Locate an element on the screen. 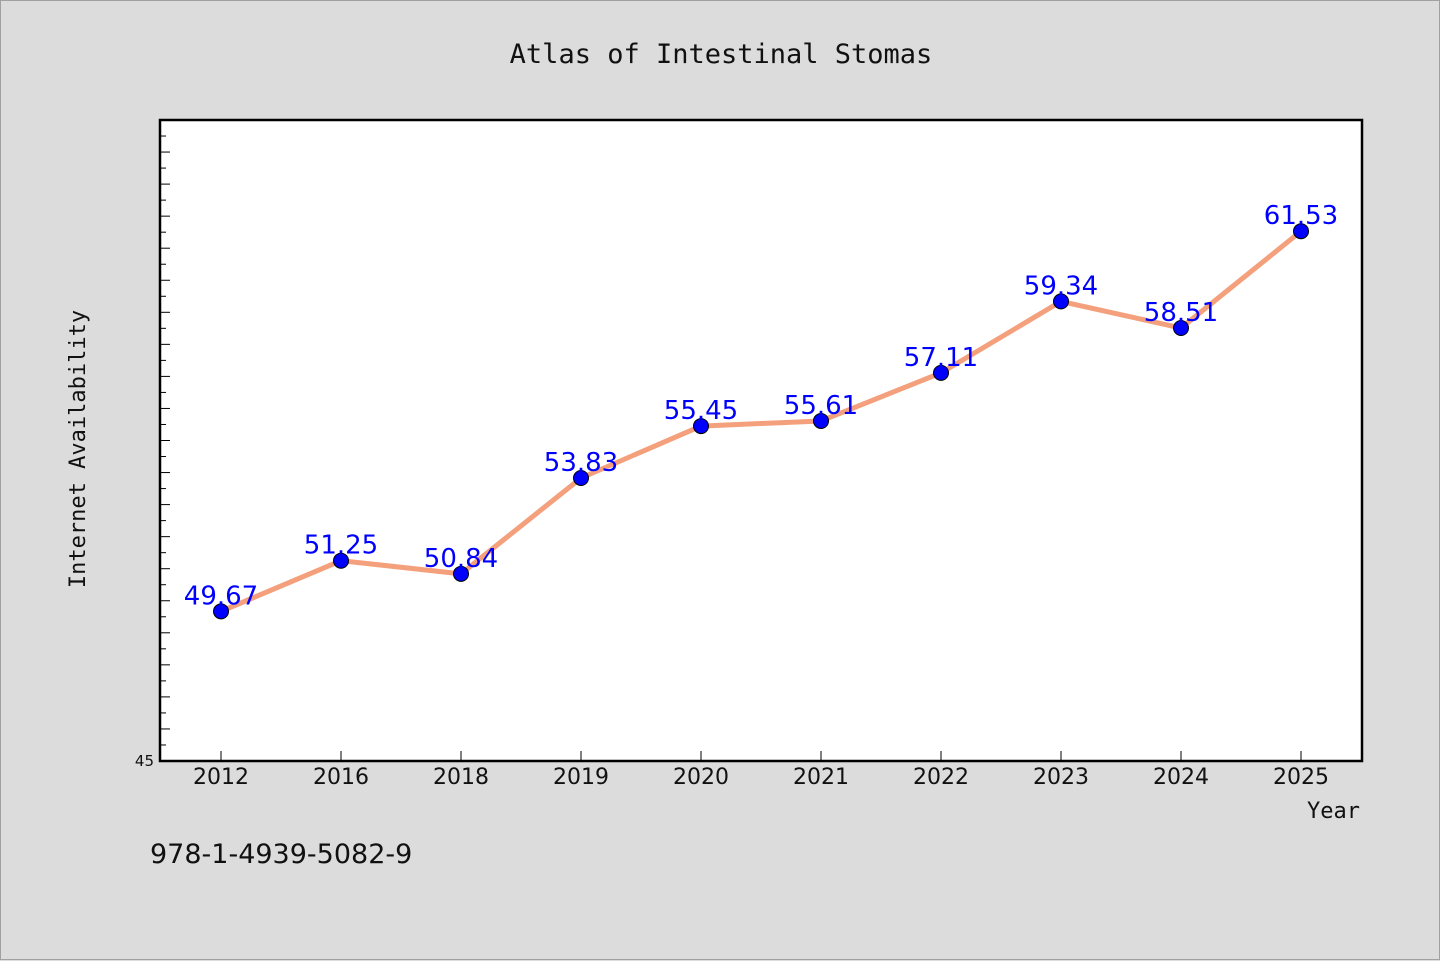  y-tick-label: 45 is located at coordinates (144, 761).